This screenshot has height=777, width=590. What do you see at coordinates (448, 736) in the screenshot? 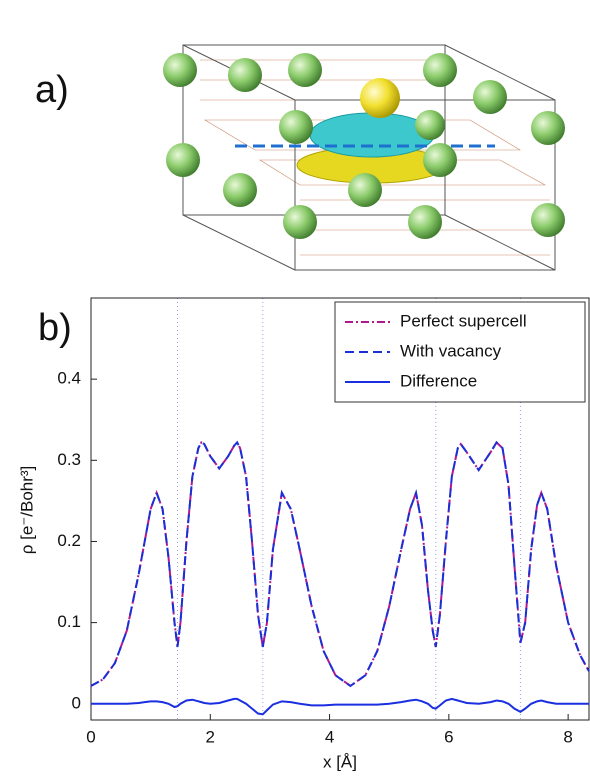
I see `x-tick-label: 6` at bounding box center [448, 736].